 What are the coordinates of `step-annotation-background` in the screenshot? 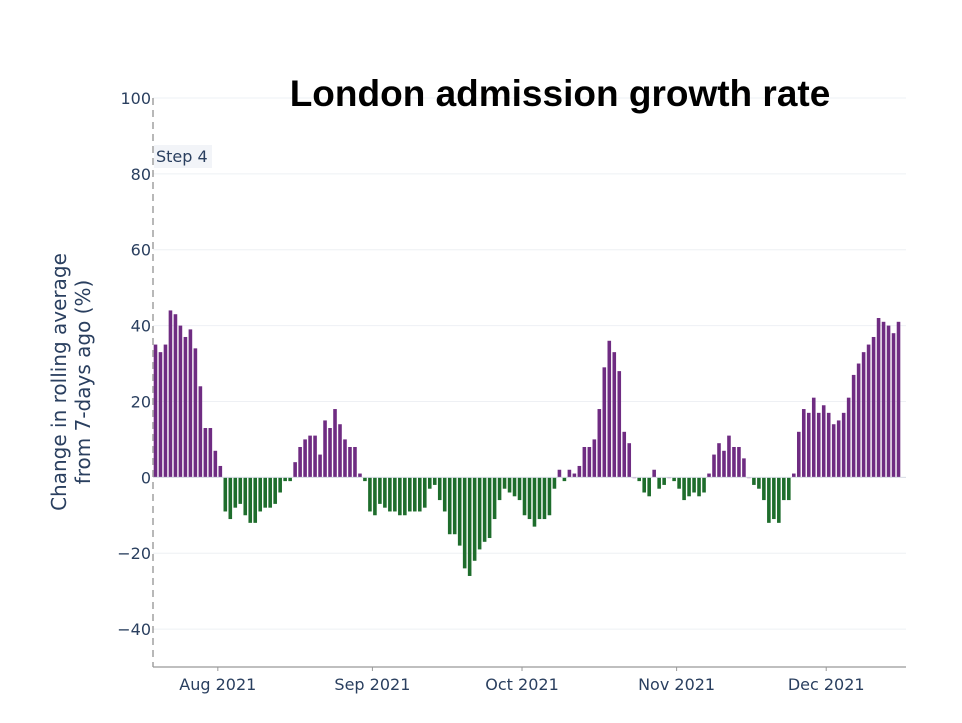 It's located at (183, 156).